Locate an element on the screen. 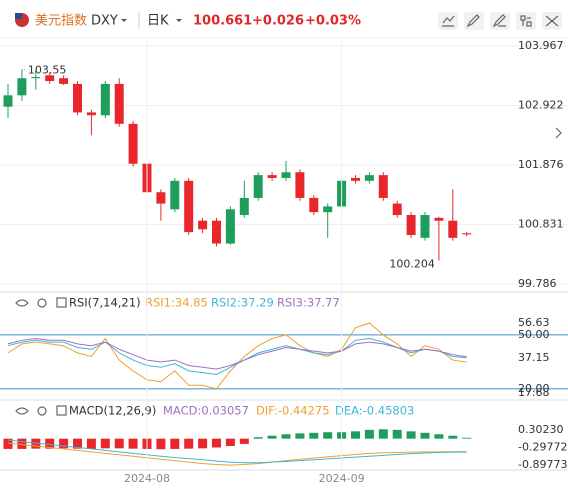  max-label: 103.55 is located at coordinates (47, 70).